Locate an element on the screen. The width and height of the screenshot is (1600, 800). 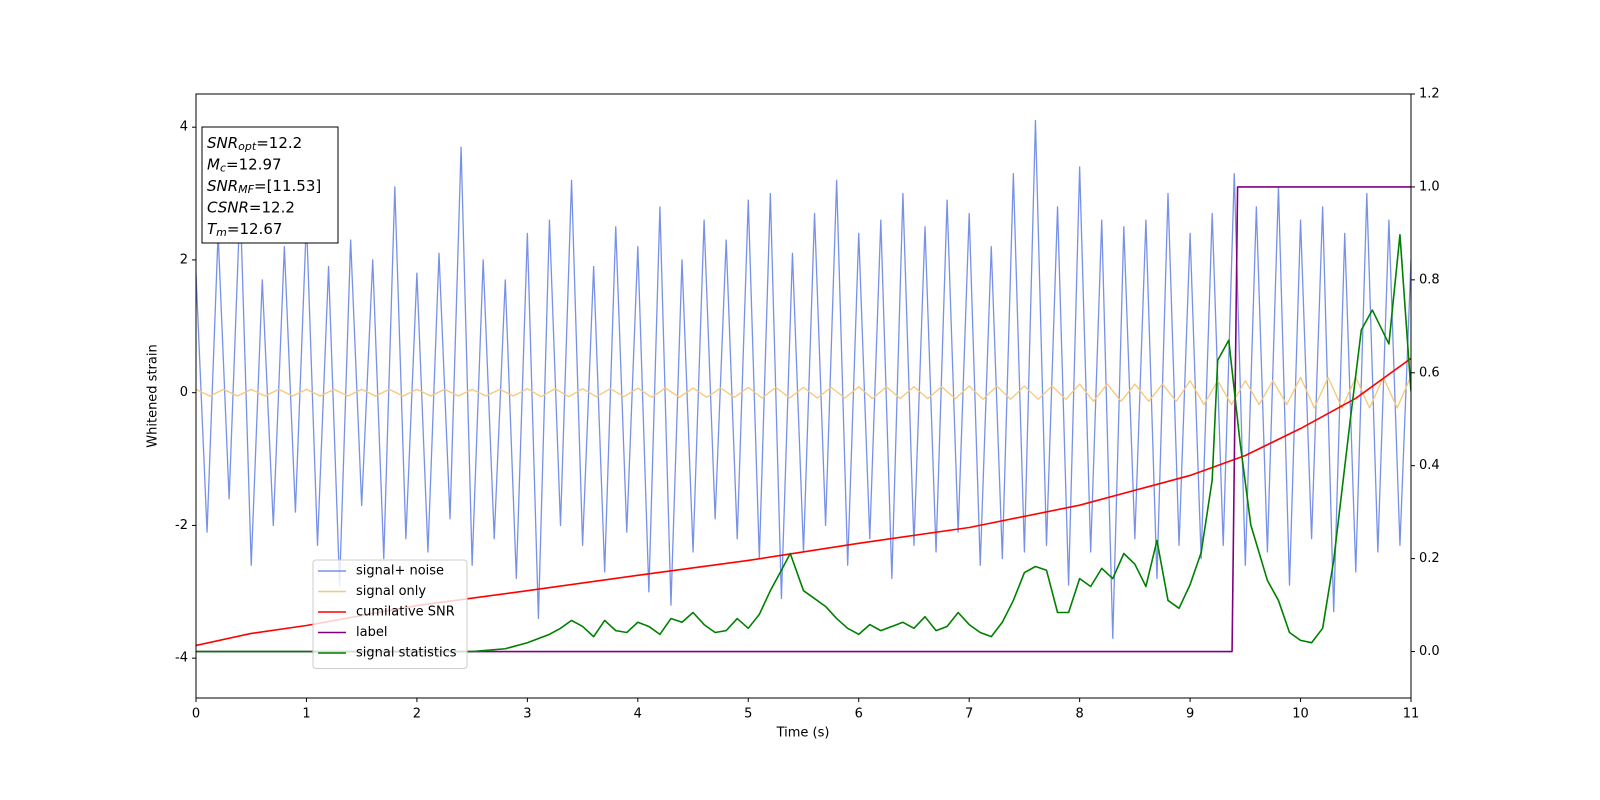
y2-tick-label: 0.6 is located at coordinates (1429, 372).